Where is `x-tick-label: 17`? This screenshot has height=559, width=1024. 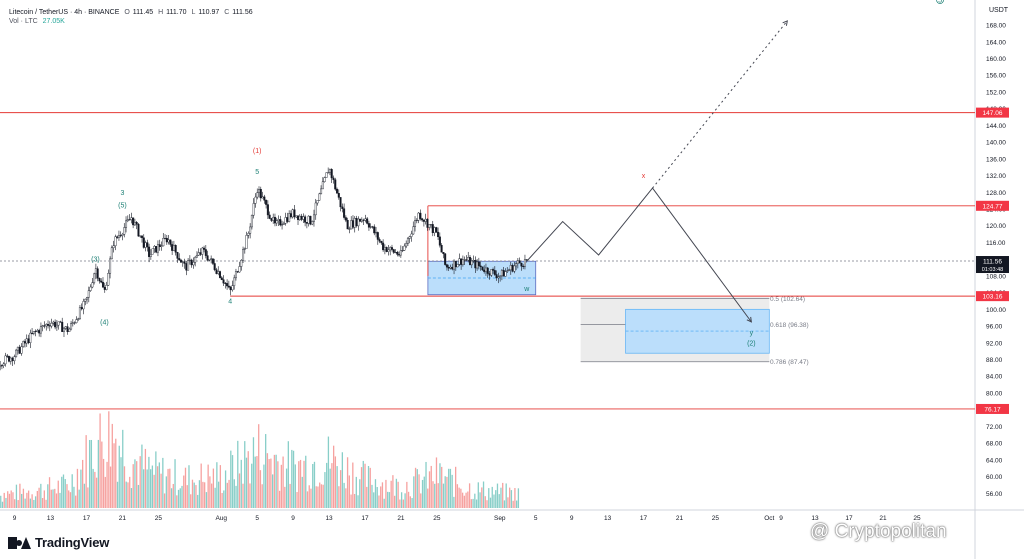 x-tick-label: 17 is located at coordinates (365, 518).